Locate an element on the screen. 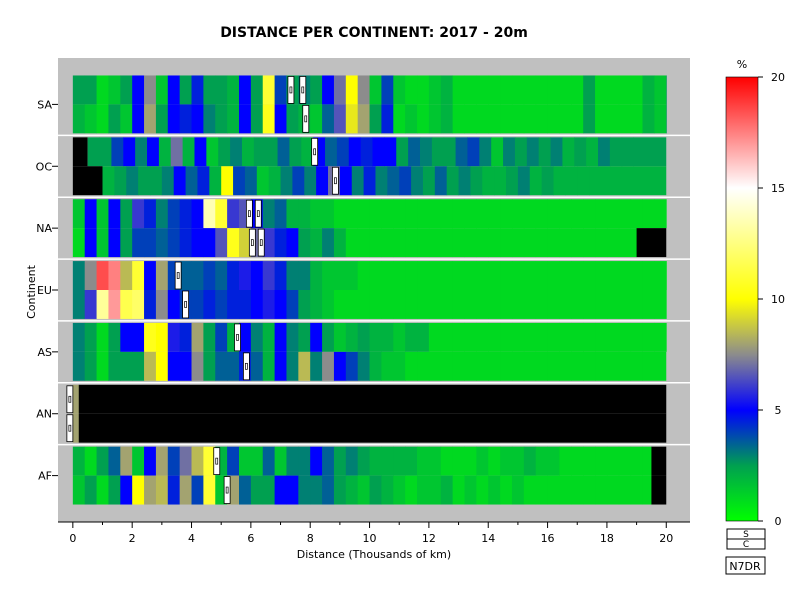 Image resolution: width=800 pixels, height=600 pixels. x-tick-label: 0 is located at coordinates (72, 538).